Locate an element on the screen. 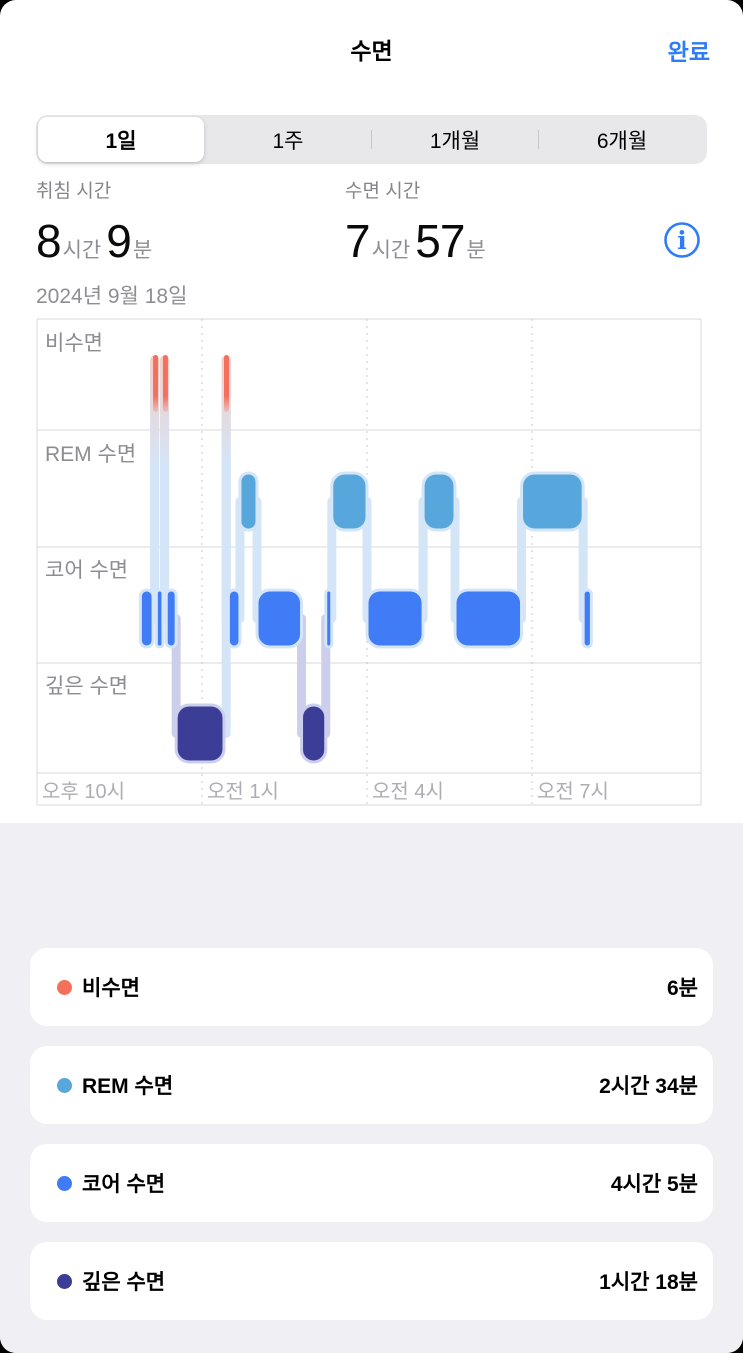  svg-text: 오후 10시 is located at coordinates (83, 791).